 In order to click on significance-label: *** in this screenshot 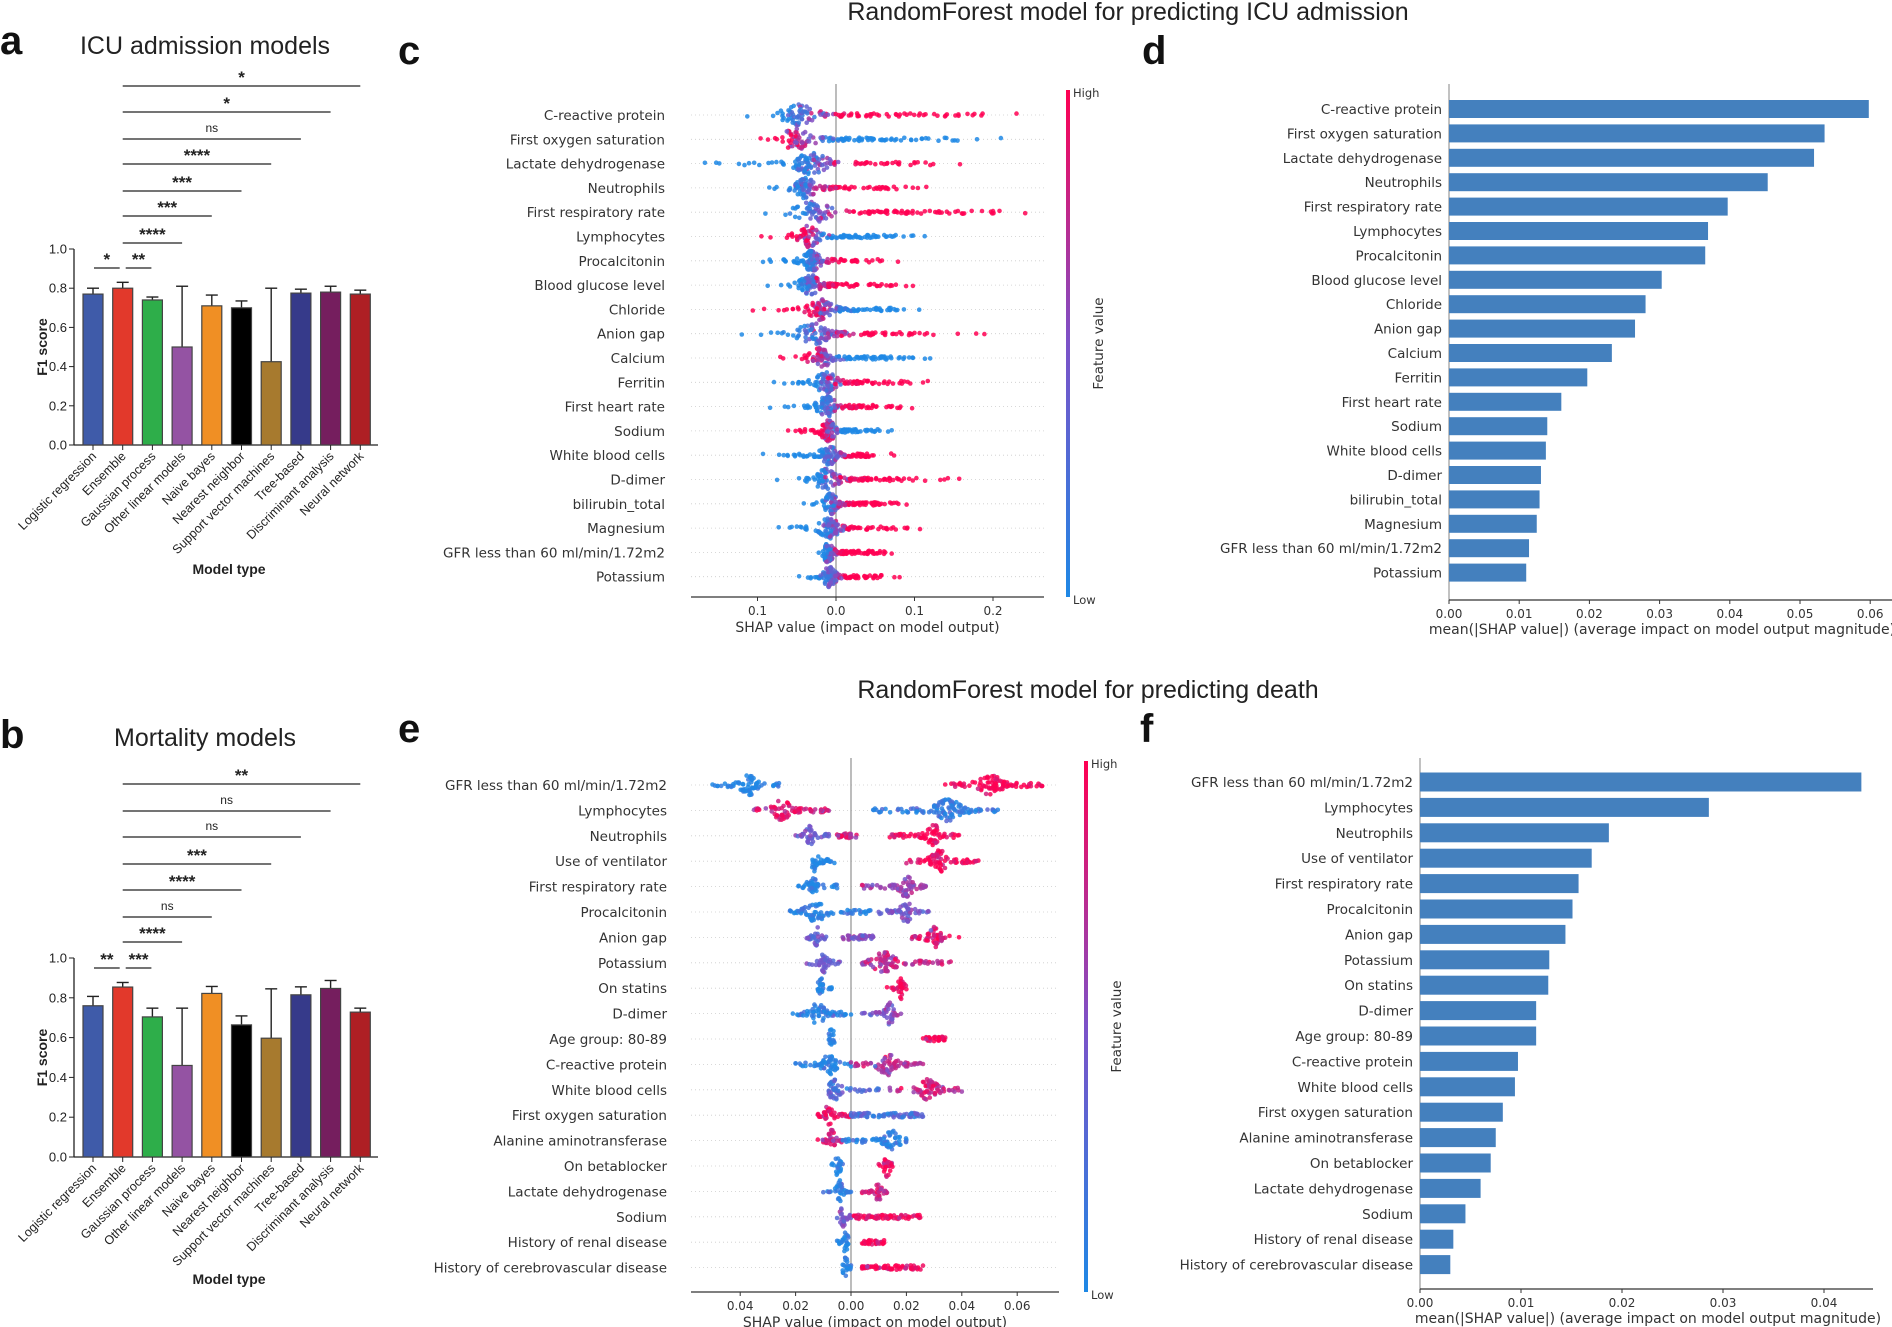, I will do `click(182, 182)`.